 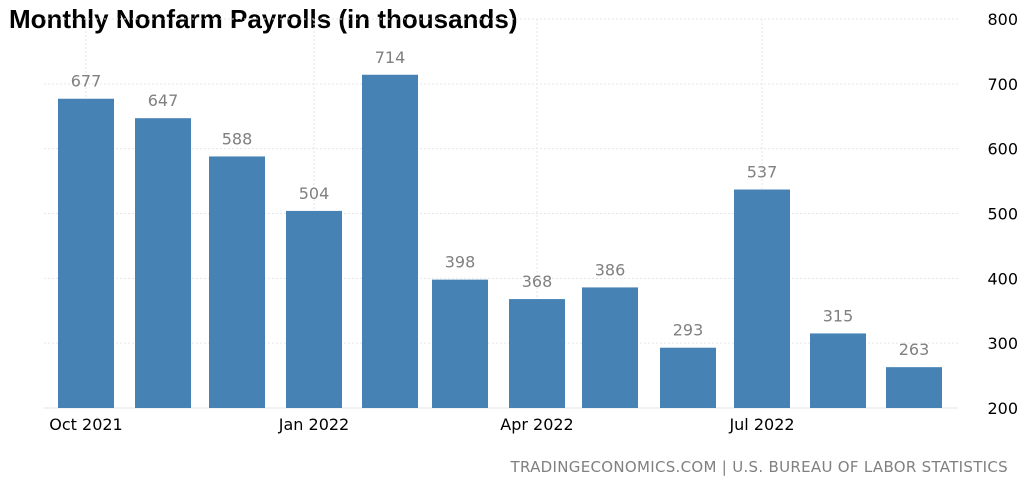 I want to click on data-label: 714, so click(x=390, y=57).